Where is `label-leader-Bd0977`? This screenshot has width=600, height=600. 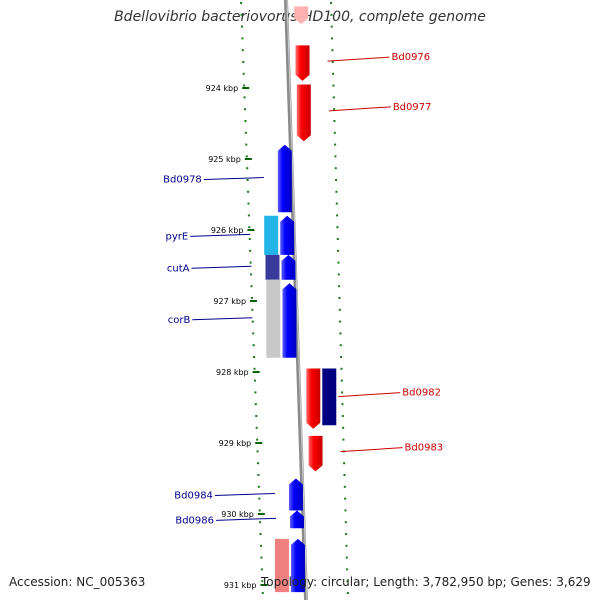
label-leader-Bd0977 is located at coordinates (359, 109).